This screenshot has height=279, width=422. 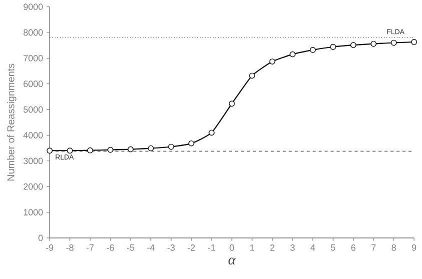 What do you see at coordinates (191, 247) in the screenshot?
I see `x-tick-label: -2` at bounding box center [191, 247].